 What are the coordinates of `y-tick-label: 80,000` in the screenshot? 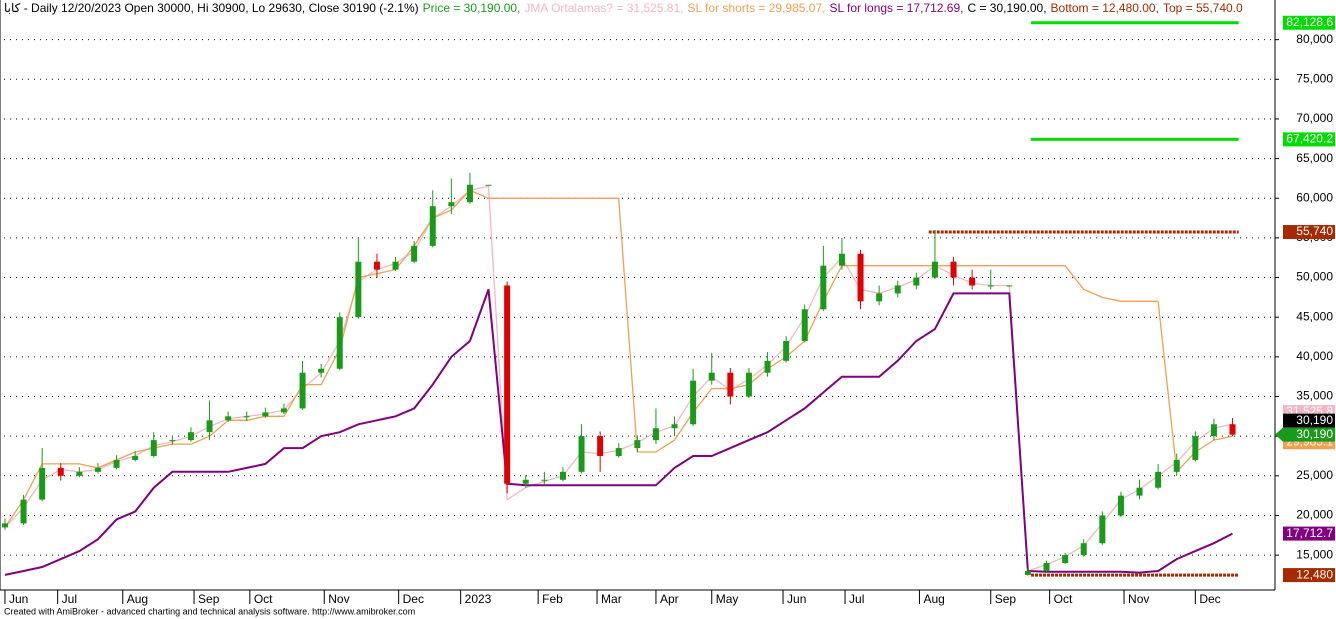 It's located at (1314, 39).